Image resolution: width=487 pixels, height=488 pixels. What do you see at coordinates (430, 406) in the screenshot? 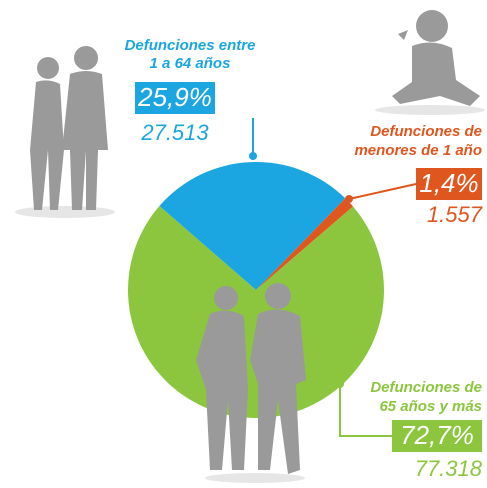
I see `category-label: 65 años y más` at bounding box center [430, 406].